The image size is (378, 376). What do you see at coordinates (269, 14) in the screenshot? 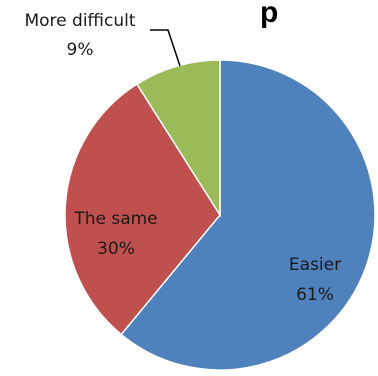
I see `chart-title-fragment: p` at bounding box center [269, 14].